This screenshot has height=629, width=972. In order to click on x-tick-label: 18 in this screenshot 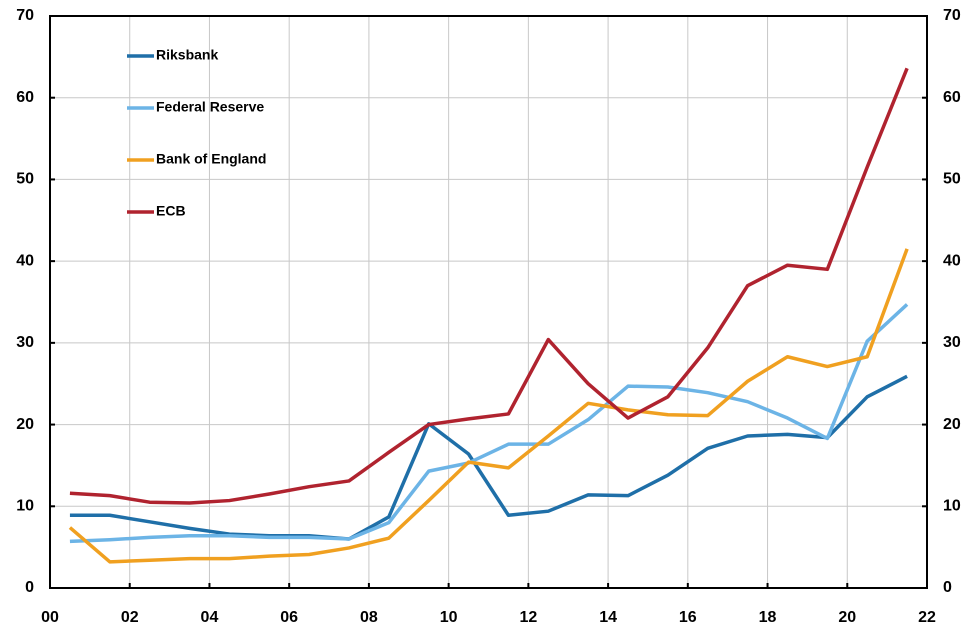, I will do `click(768, 617)`.